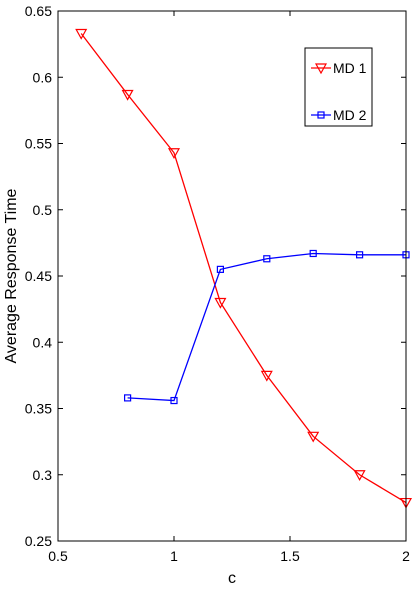  What do you see at coordinates (406, 556) in the screenshot?
I see `x-tick-label: 2` at bounding box center [406, 556].